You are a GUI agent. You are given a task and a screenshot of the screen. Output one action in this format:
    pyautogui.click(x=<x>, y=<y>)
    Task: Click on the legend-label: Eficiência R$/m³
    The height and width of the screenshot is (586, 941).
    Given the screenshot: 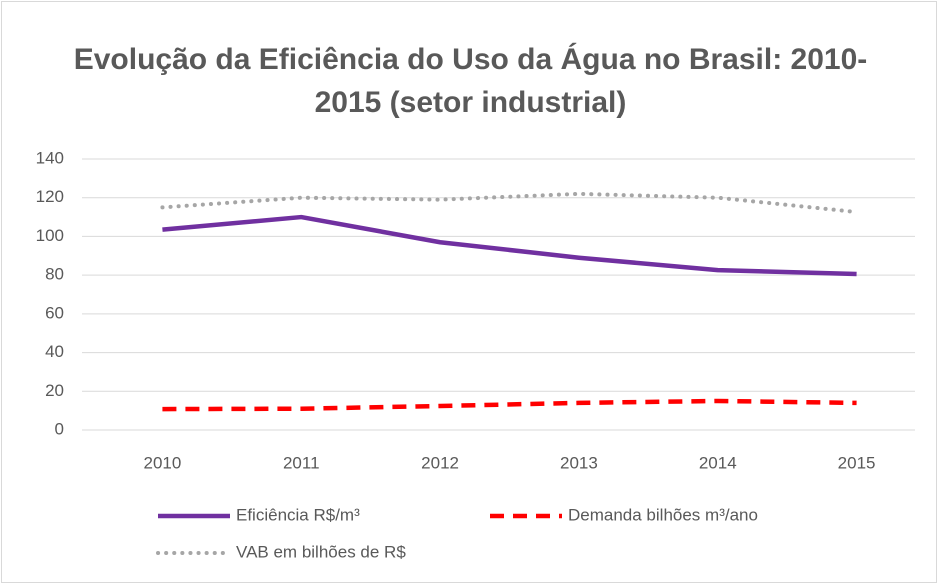 What is the action you would take?
    pyautogui.click(x=298, y=514)
    